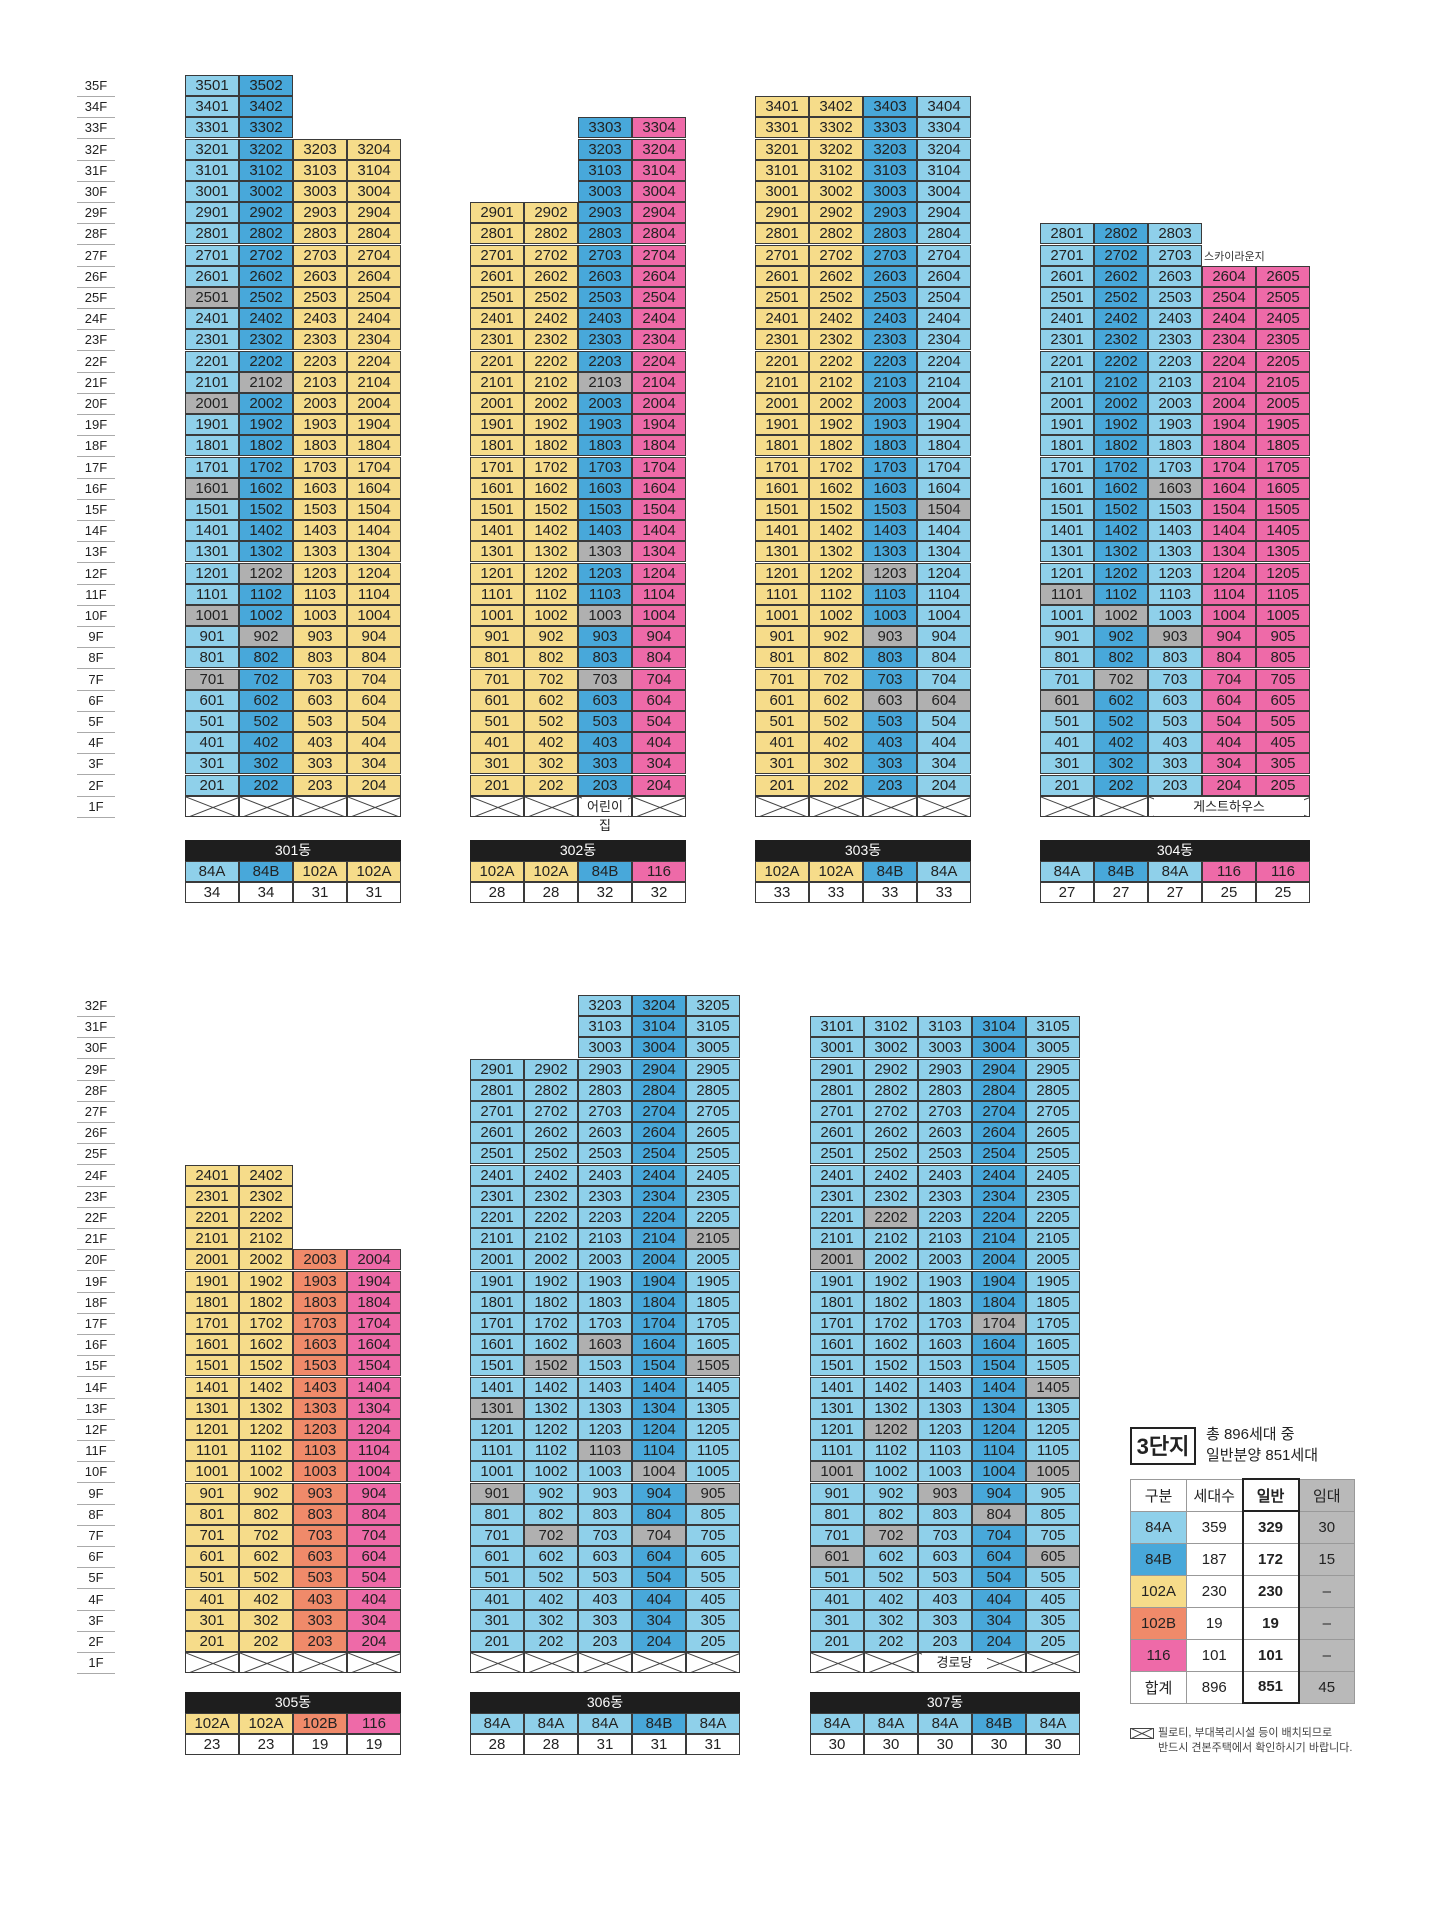 This screenshot has width=1447, height=1920. What do you see at coordinates (782, 552) in the screenshot?
I see `unit-cell: 1301` at bounding box center [782, 552].